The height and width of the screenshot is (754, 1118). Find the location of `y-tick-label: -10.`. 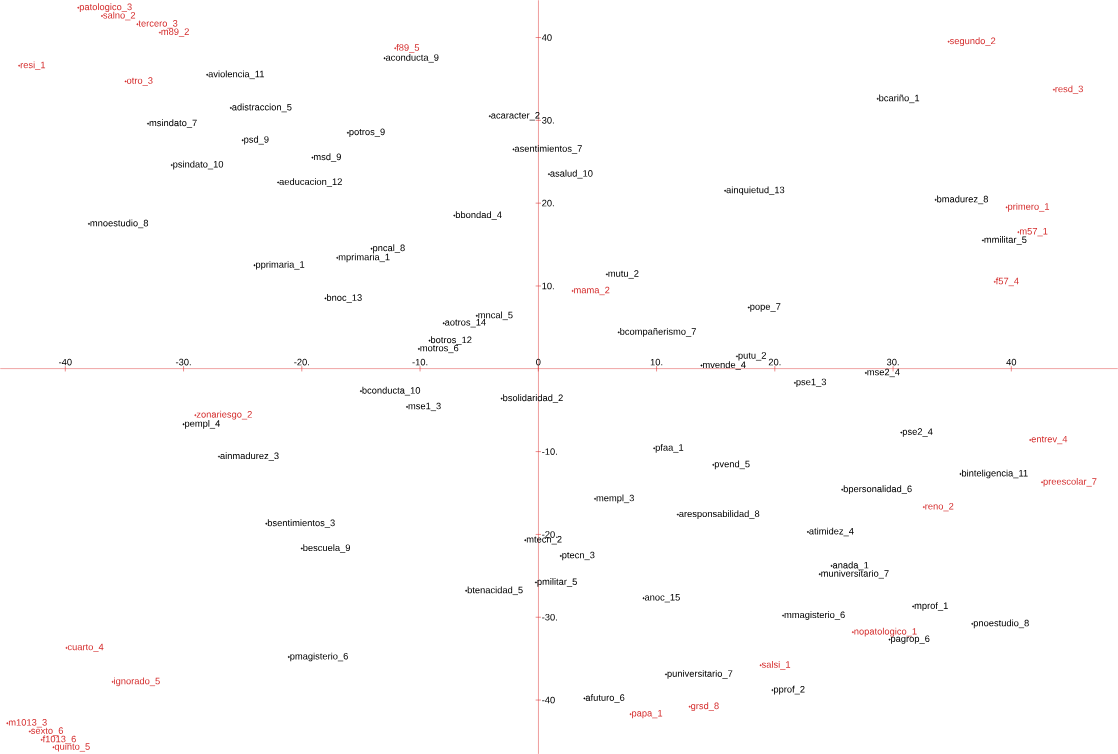

y-tick-label: -10. is located at coordinates (549, 451).